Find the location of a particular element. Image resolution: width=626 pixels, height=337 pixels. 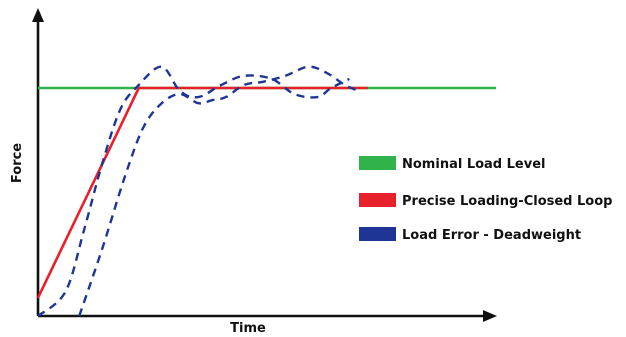

y-axis-label: Force is located at coordinates (17, 163).